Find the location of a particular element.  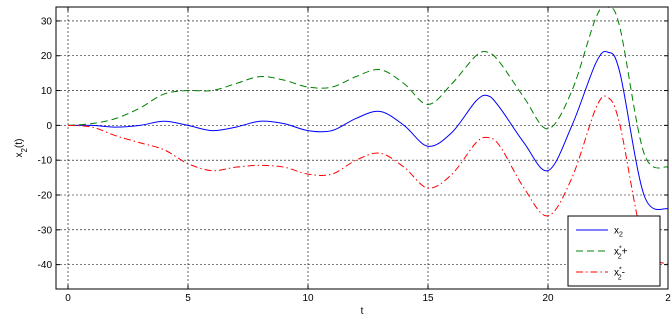

y-tick-label: 30 is located at coordinates (47, 21).